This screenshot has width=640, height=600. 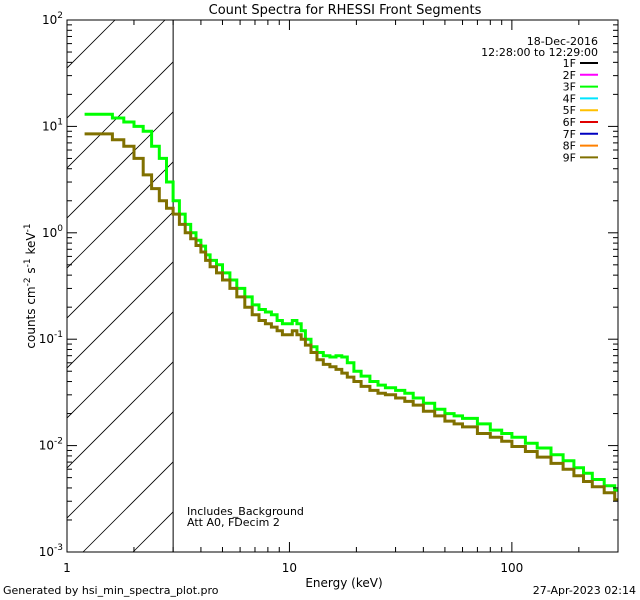 What do you see at coordinates (511, 568) in the screenshot?
I see `x-tick-label: 100` at bounding box center [511, 568].